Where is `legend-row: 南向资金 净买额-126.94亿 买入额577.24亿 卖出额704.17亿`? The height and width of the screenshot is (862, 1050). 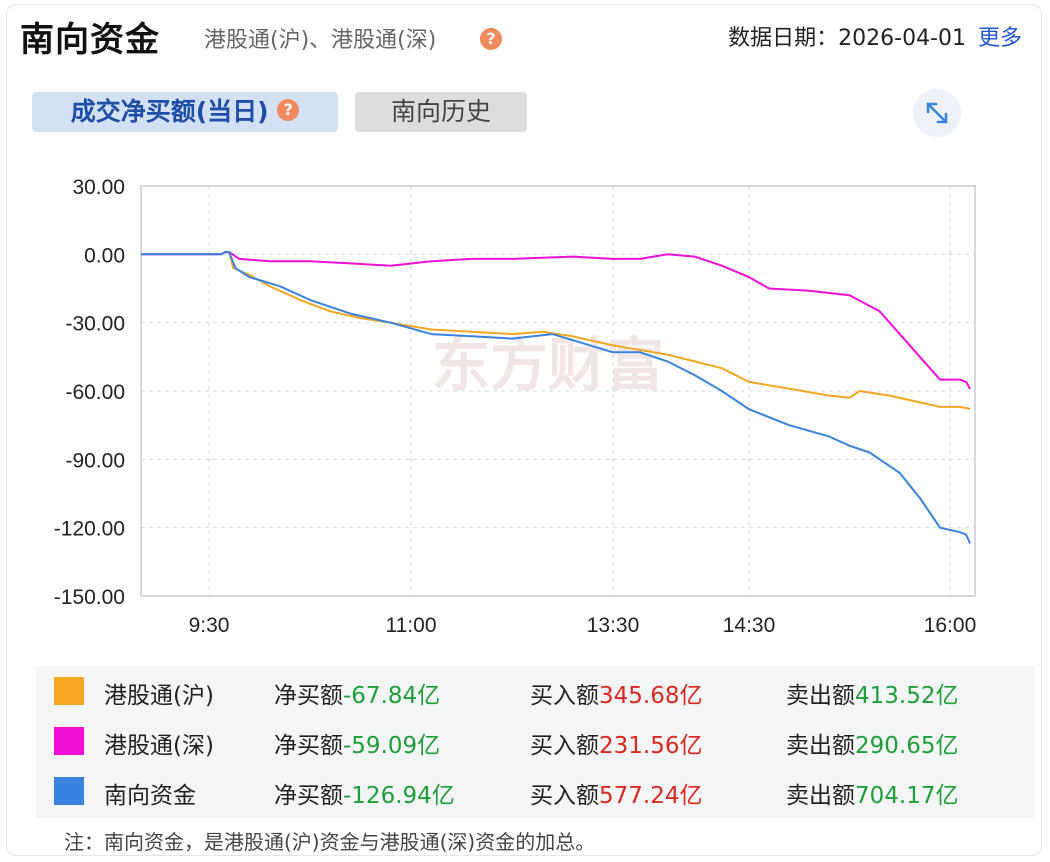 legend-row: 南向资金 净买额-126.94亿 买入额577.24亿 卖出额704.17亿 is located at coordinates (535, 791).